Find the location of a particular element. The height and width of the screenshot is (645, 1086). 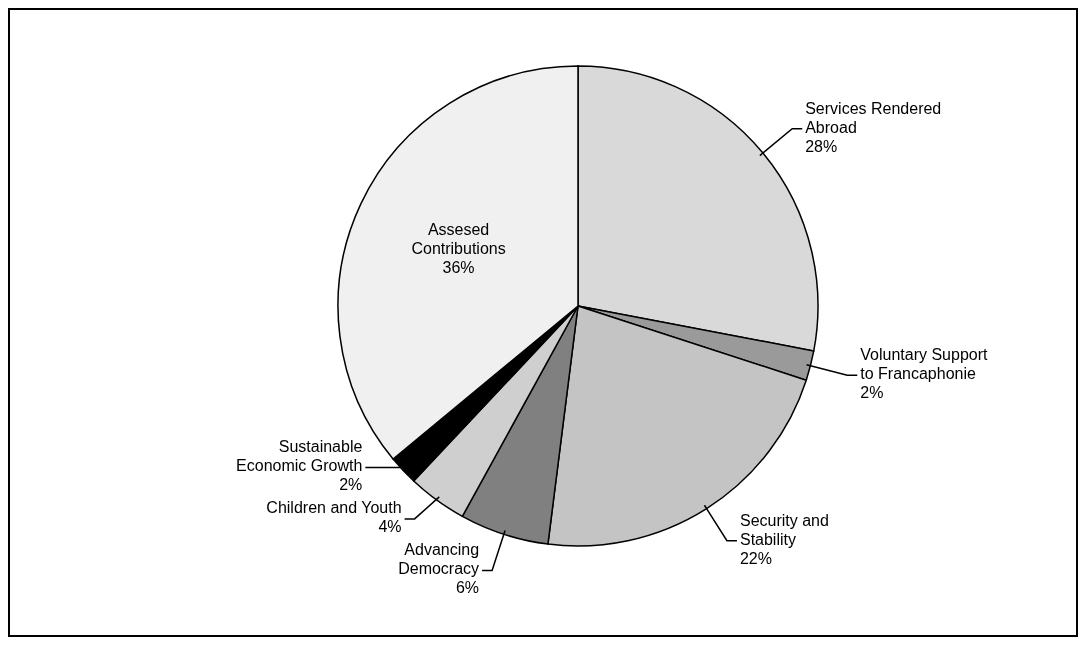

slice-label: Assesed Contributions is located at coordinates (458, 239).